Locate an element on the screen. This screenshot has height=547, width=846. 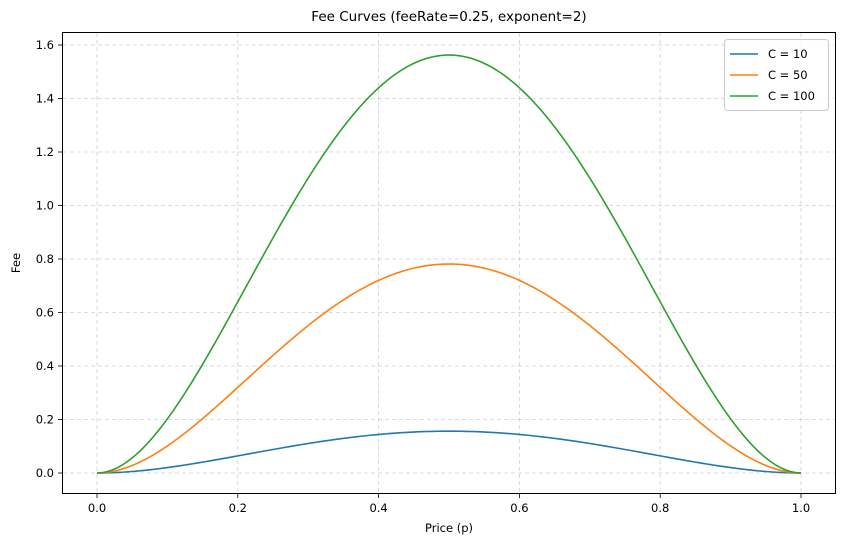
y-tick-label: 0.4 is located at coordinates (45, 366).